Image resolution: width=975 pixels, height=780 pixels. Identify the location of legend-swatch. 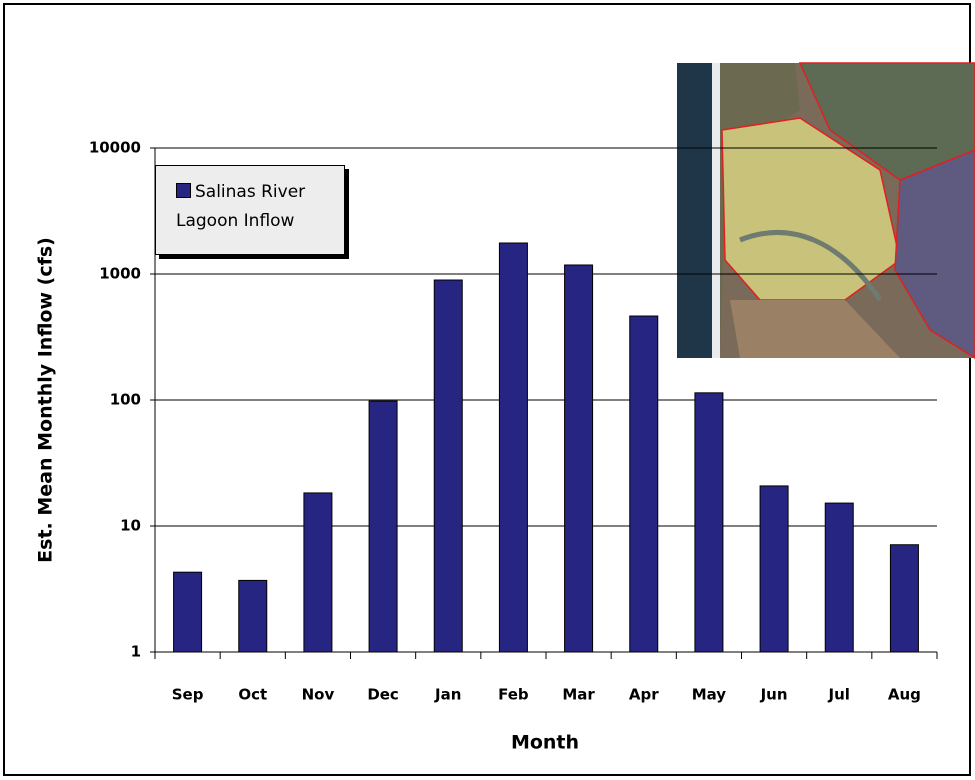
(183, 190).